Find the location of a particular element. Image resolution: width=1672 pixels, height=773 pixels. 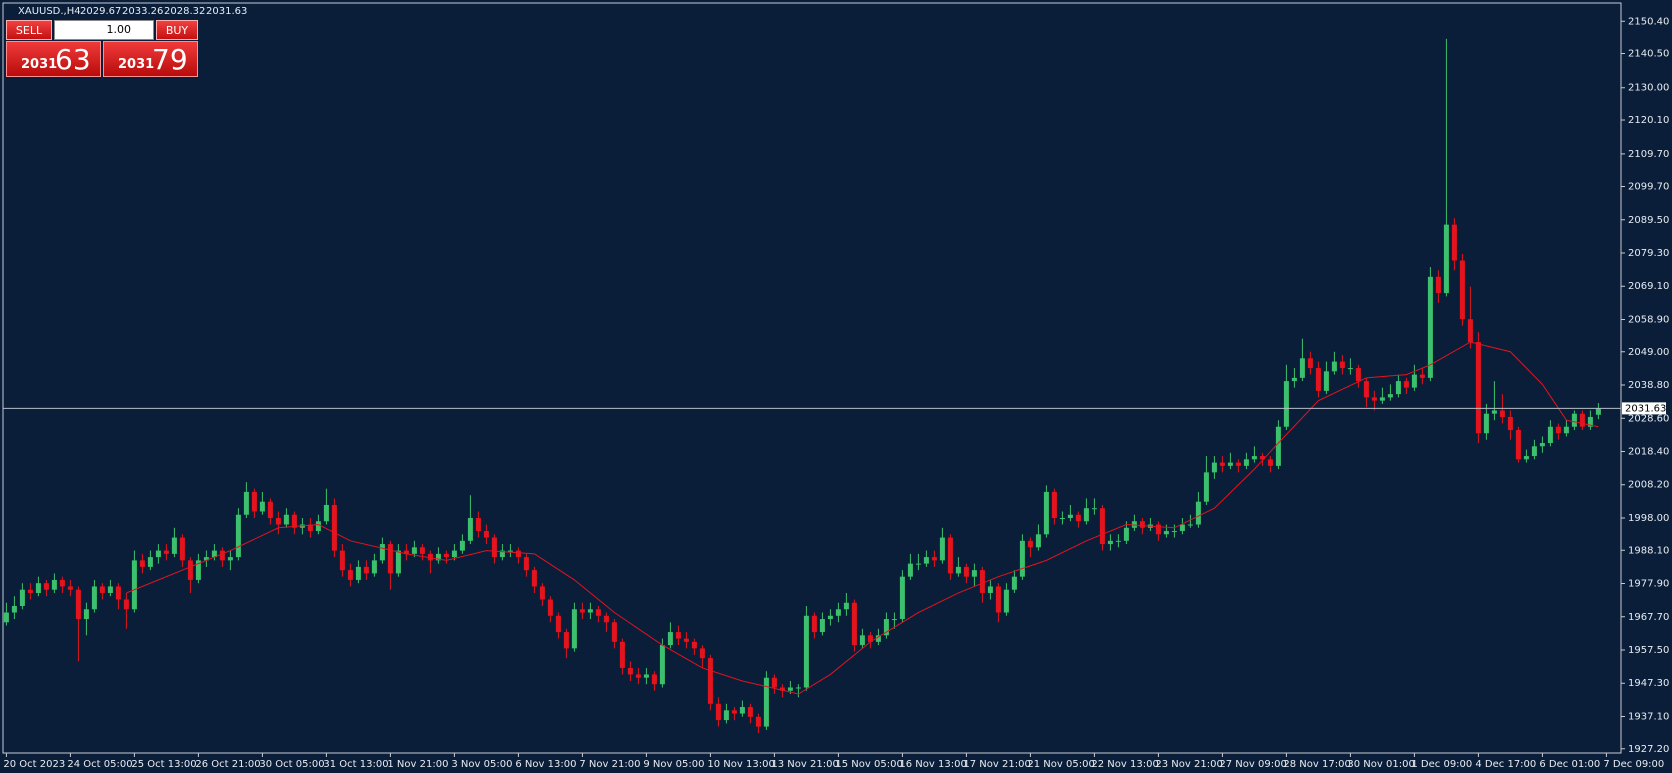

ask-big: 2031 is located at coordinates (136, 64).